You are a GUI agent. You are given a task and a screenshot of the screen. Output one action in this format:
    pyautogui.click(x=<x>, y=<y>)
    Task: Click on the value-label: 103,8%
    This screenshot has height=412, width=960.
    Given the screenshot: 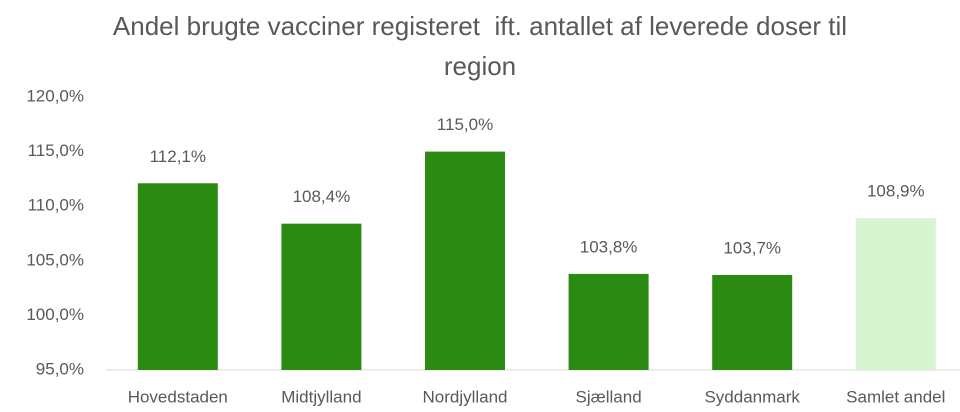 What is the action you would take?
    pyautogui.click(x=609, y=246)
    